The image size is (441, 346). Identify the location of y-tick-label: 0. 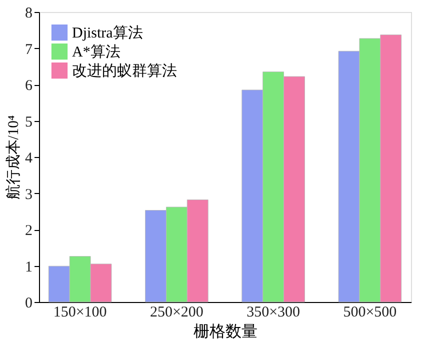
(28, 304).